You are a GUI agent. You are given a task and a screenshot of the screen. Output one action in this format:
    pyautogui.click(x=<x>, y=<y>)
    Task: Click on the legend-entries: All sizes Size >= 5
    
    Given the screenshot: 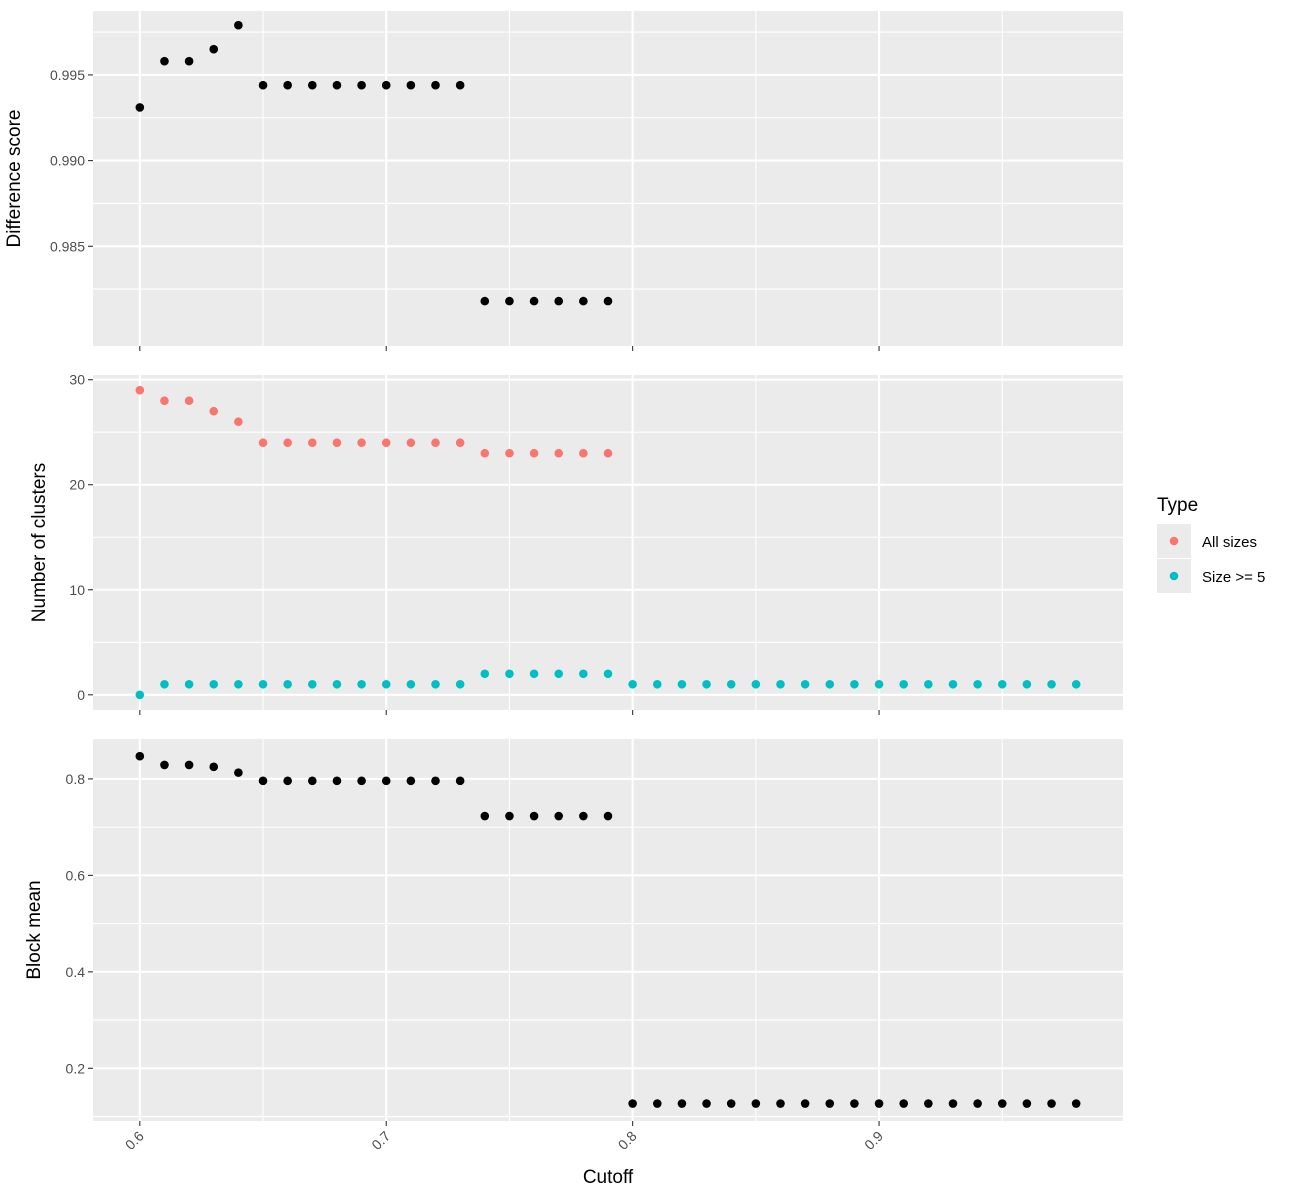 What is the action you would take?
    pyautogui.click(x=1211, y=558)
    